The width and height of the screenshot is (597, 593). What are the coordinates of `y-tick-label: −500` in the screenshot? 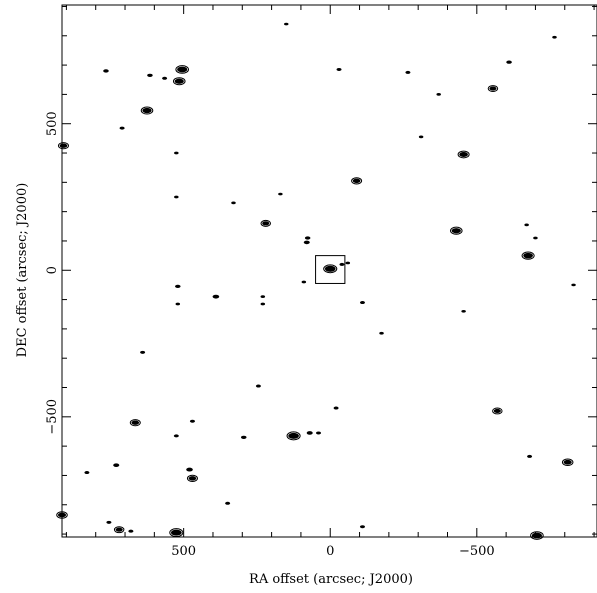 It's located at (52, 417).